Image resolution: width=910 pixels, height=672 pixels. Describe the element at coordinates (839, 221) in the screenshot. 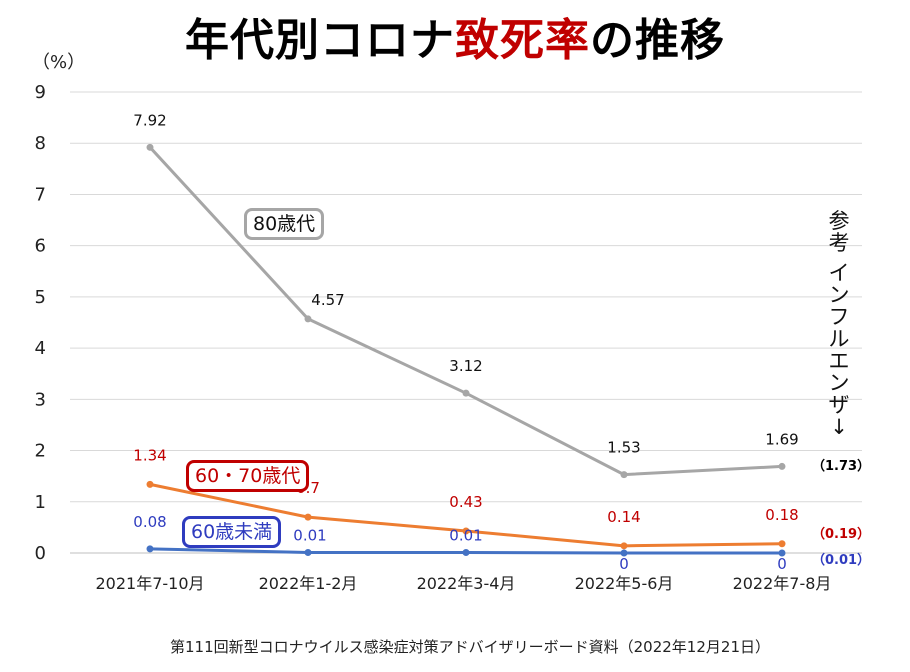

I see `ref-char: 参` at that location.